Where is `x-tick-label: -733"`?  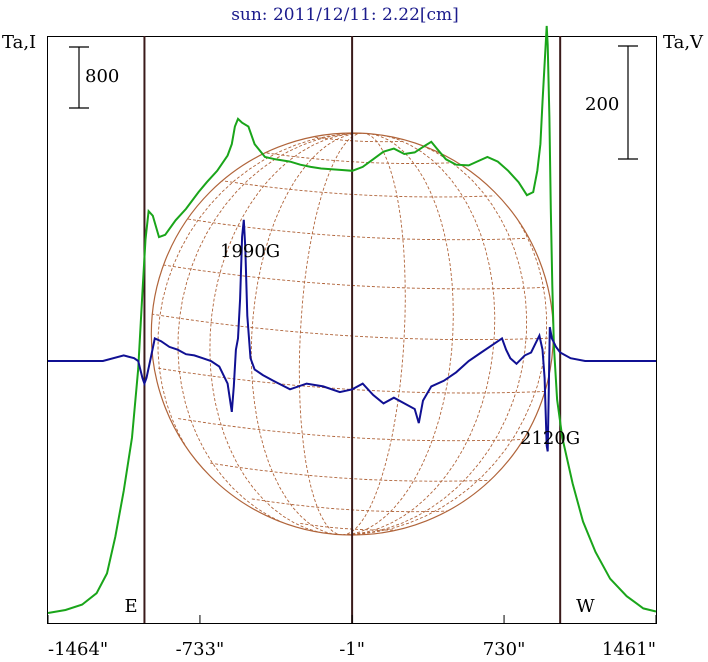 x-tick-label: -733" is located at coordinates (200, 649).